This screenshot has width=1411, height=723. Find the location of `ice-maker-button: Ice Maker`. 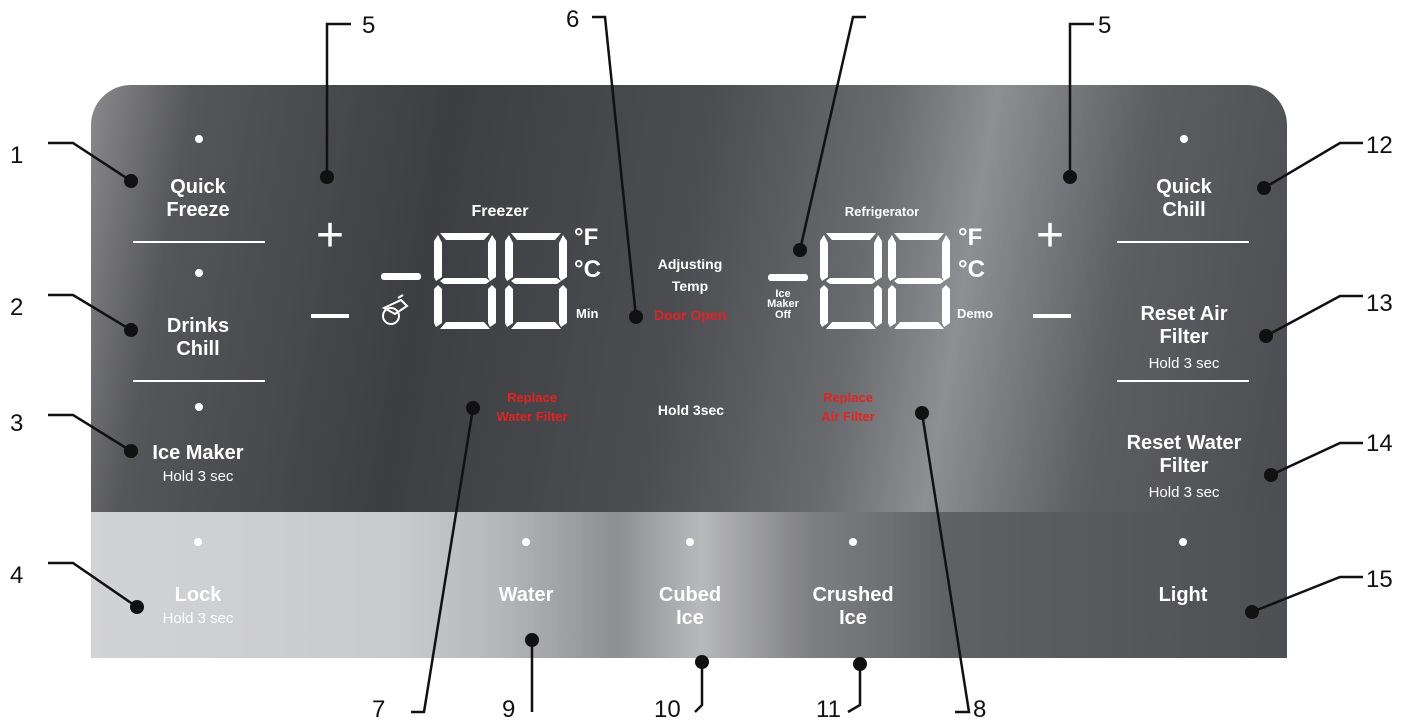

ice-maker-button: Ice Maker is located at coordinates (198, 453).